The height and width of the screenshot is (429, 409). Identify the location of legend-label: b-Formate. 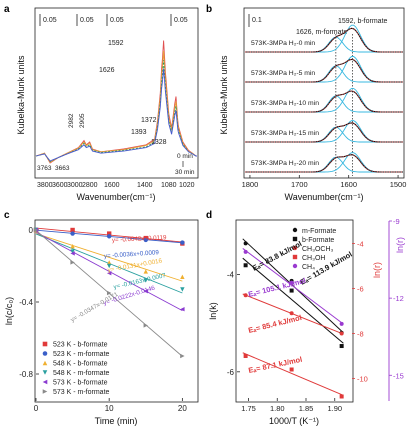
(318, 240).